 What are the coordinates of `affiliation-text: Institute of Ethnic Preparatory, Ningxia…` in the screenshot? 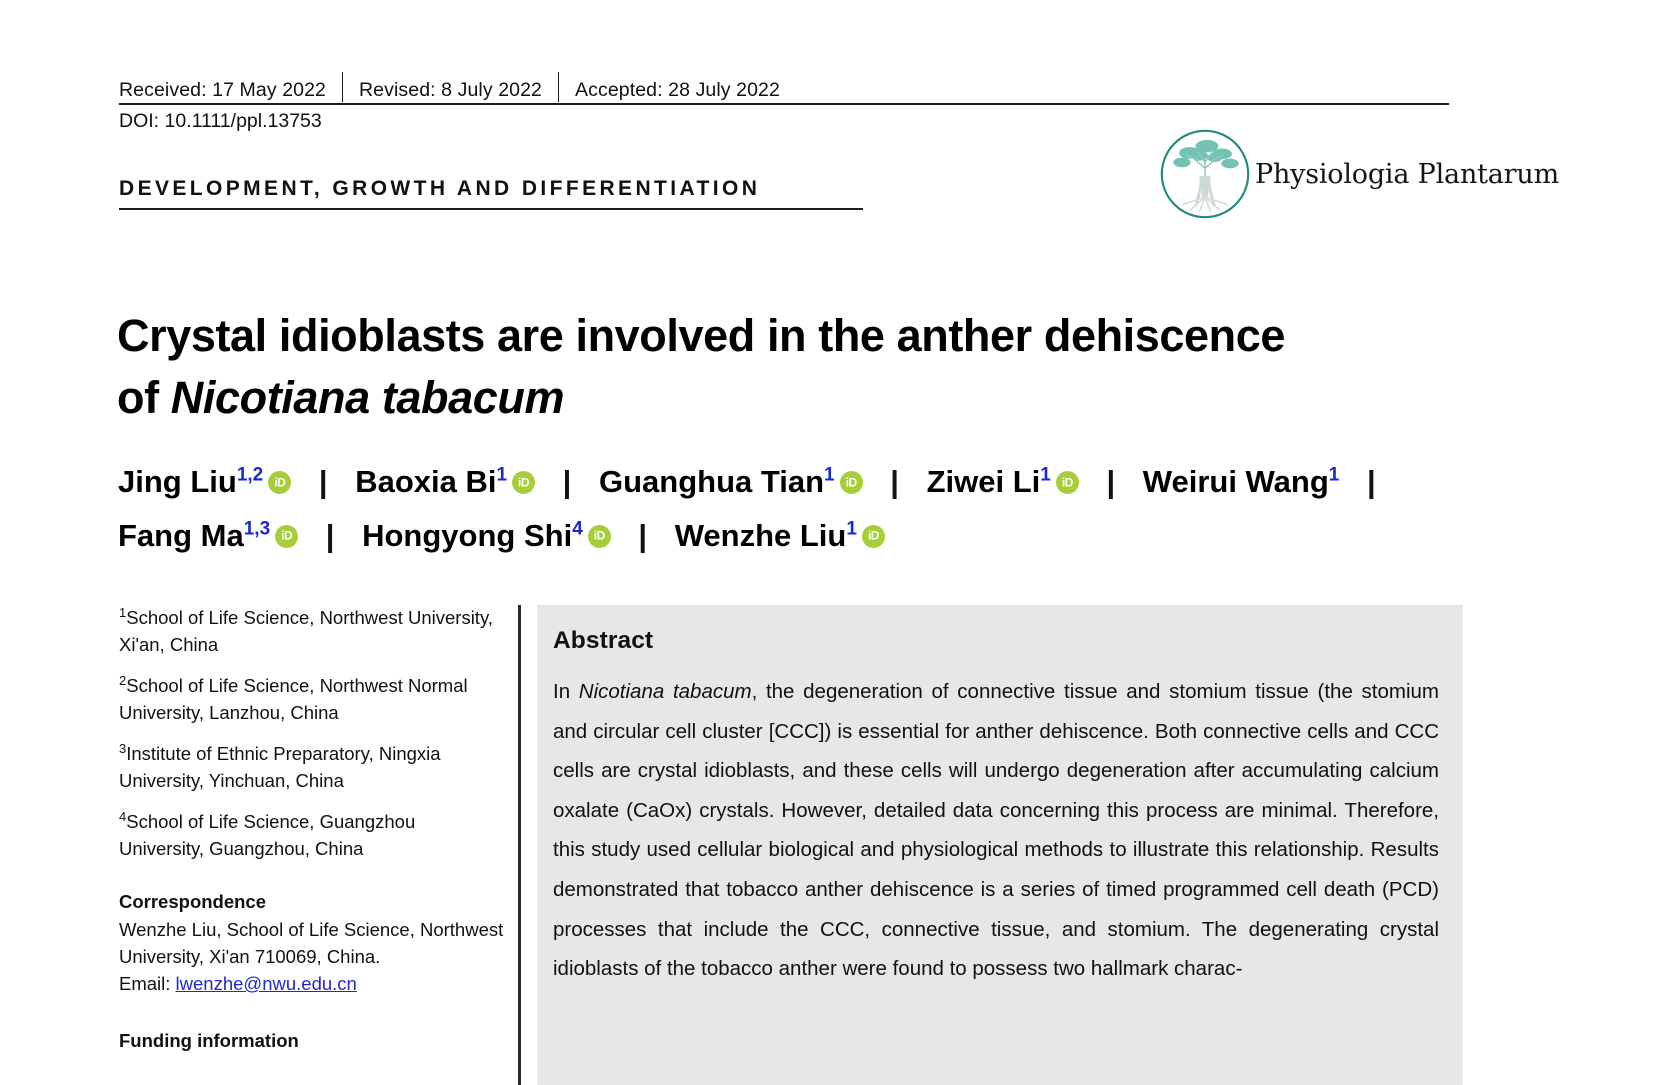 It's located at (280, 767).